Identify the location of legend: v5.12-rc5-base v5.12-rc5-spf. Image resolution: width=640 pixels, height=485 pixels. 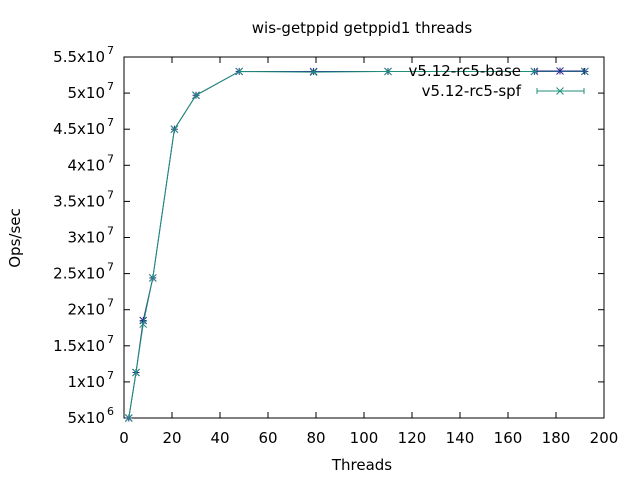
(497, 81).